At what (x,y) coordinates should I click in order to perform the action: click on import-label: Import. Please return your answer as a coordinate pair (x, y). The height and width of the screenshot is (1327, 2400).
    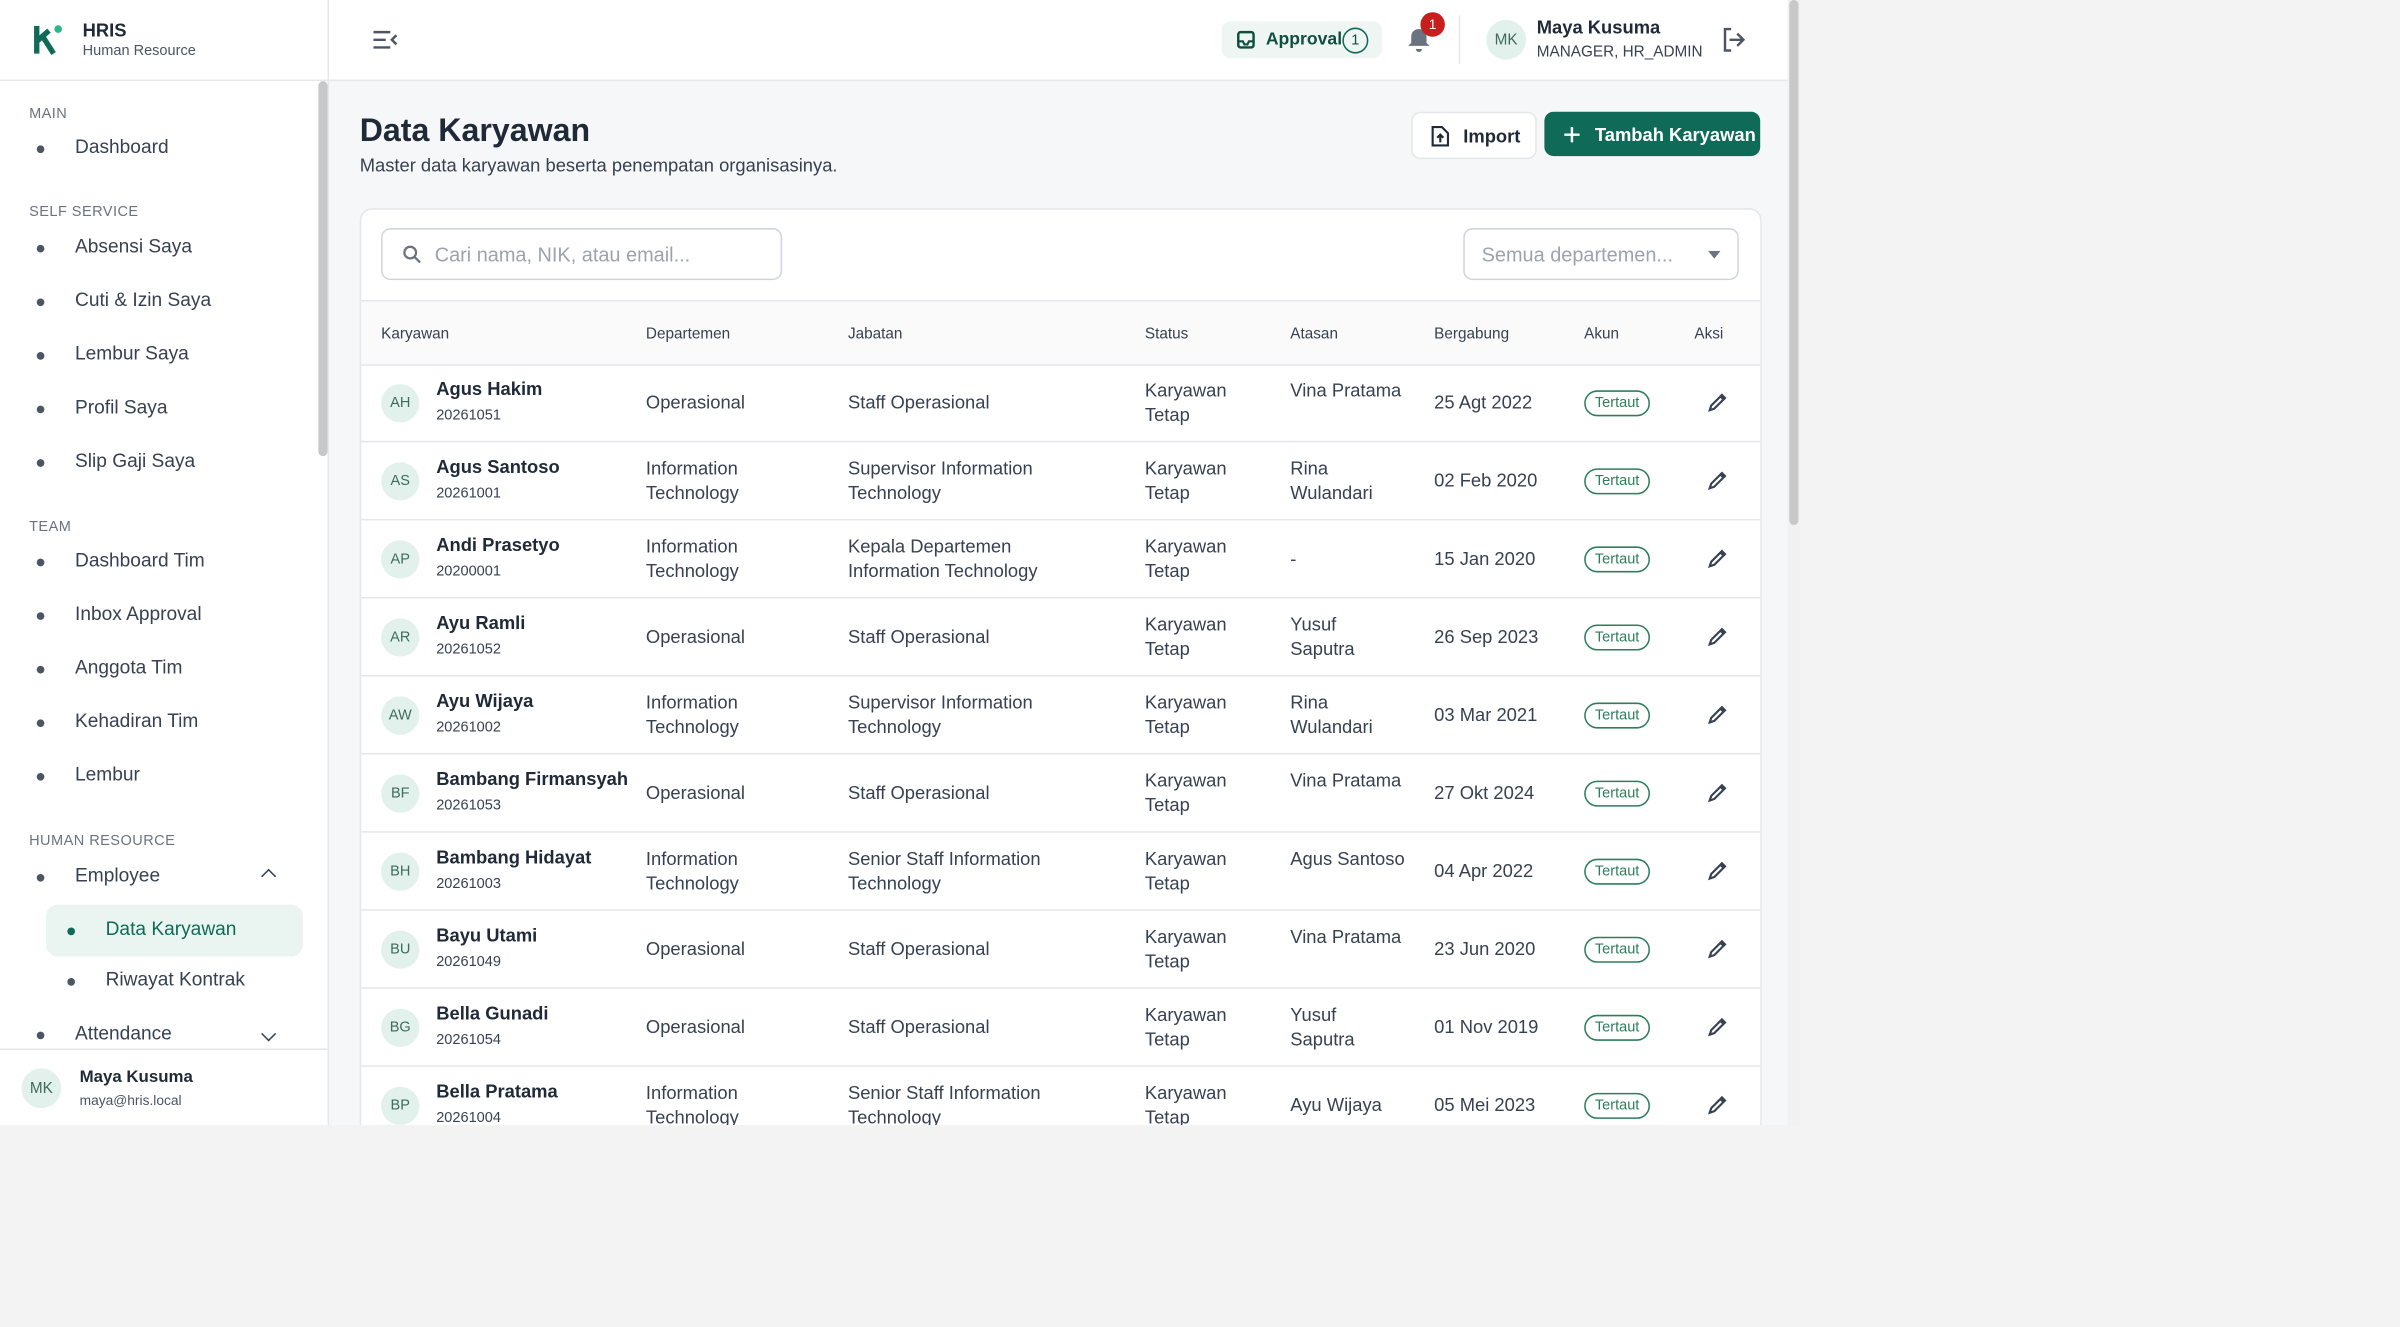
    Looking at the image, I should click on (1492, 135).